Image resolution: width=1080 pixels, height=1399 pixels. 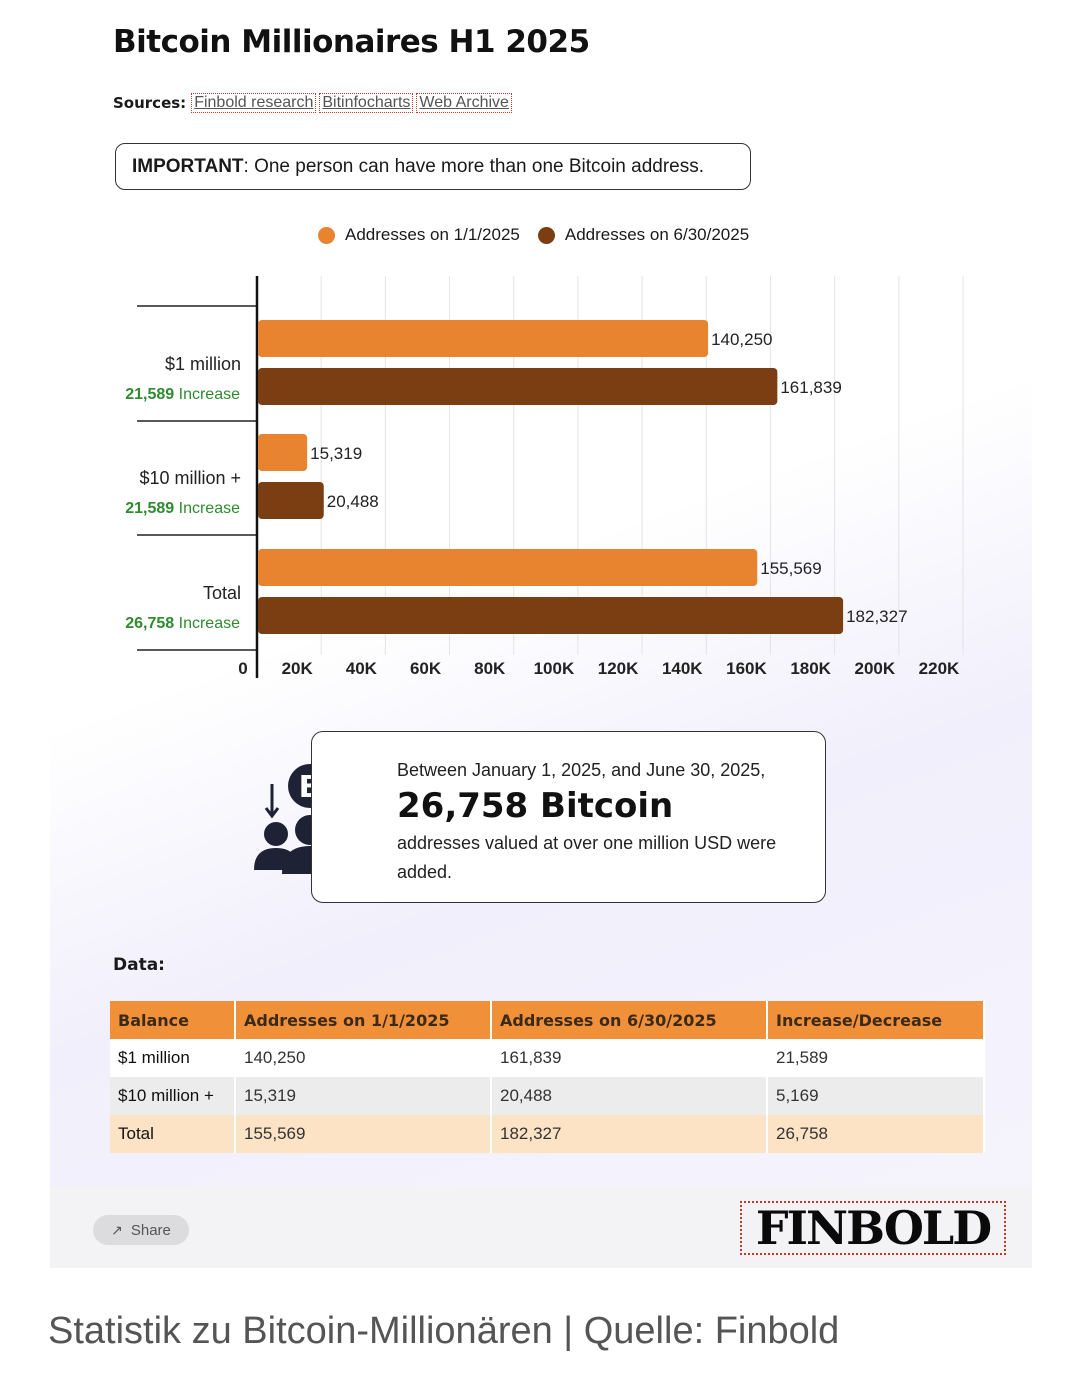 What do you see at coordinates (629, 1134) in the screenshot?
I see `table-cell: 182,327` at bounding box center [629, 1134].